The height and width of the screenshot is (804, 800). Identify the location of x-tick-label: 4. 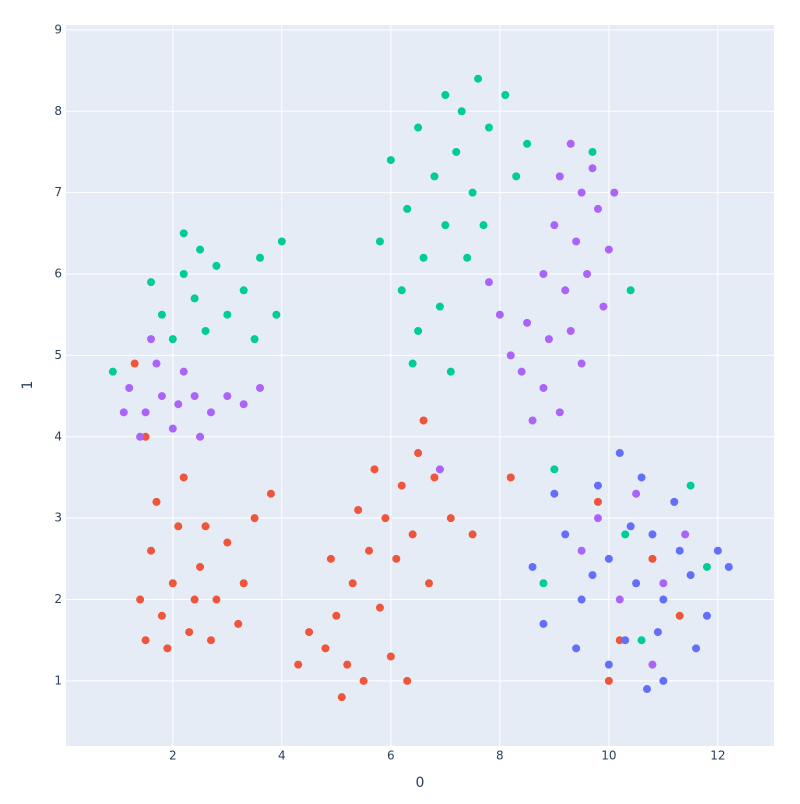
(282, 756).